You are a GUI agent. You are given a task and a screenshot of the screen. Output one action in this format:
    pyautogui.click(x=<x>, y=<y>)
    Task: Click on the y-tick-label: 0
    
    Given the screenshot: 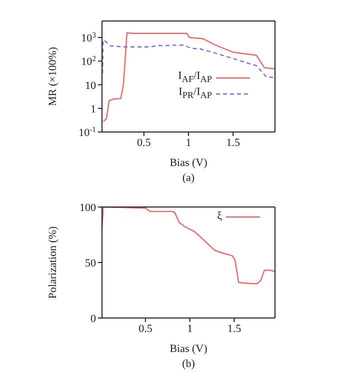 What is the action you would take?
    pyautogui.click(x=93, y=319)
    